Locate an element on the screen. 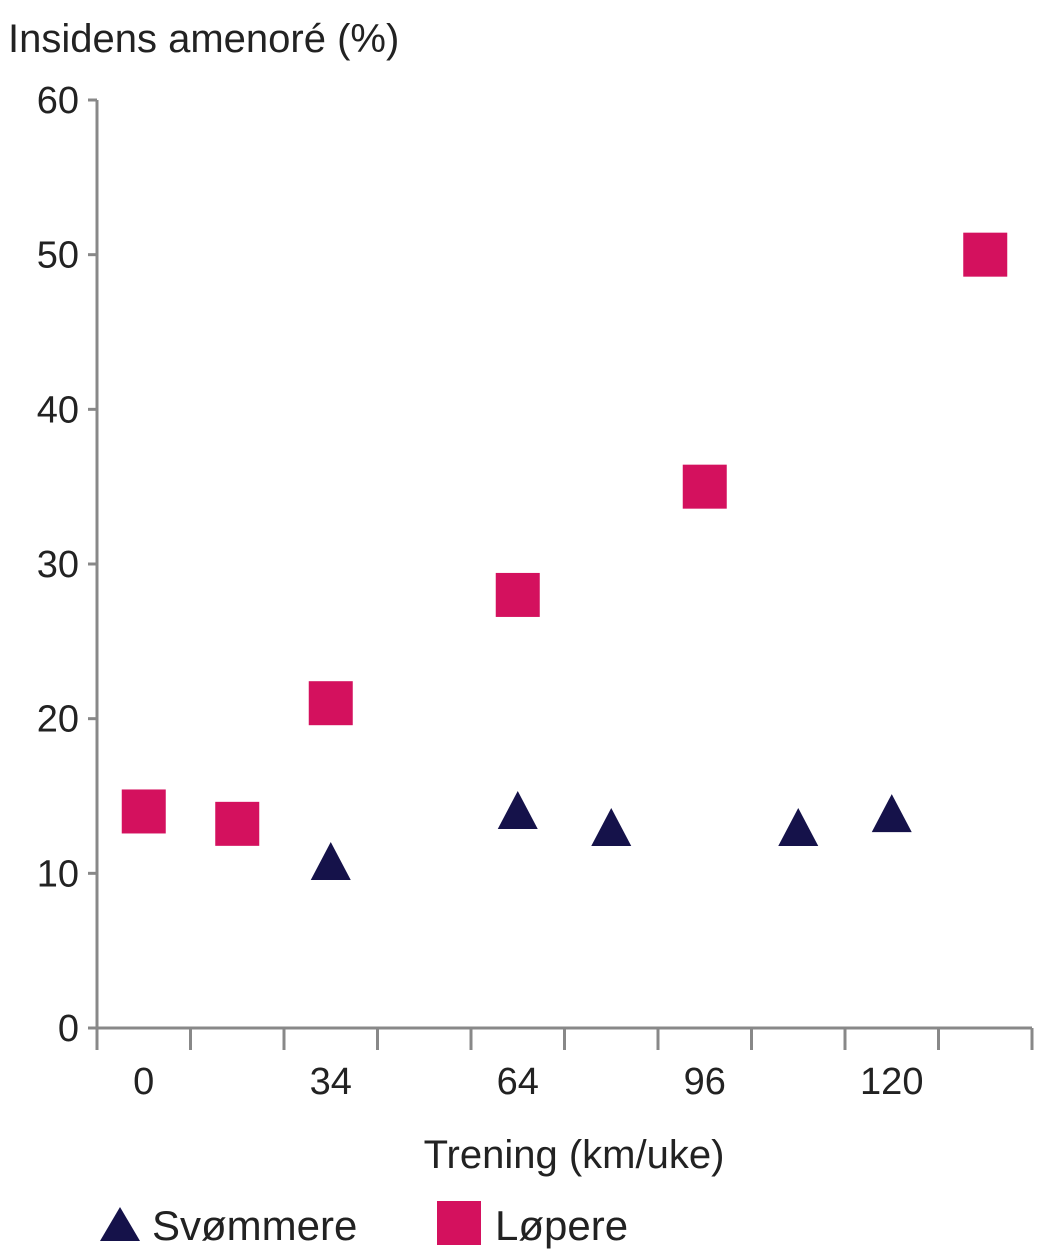 The image size is (1038, 1249). legend-label-lopere: Løpere is located at coordinates (561, 1225).